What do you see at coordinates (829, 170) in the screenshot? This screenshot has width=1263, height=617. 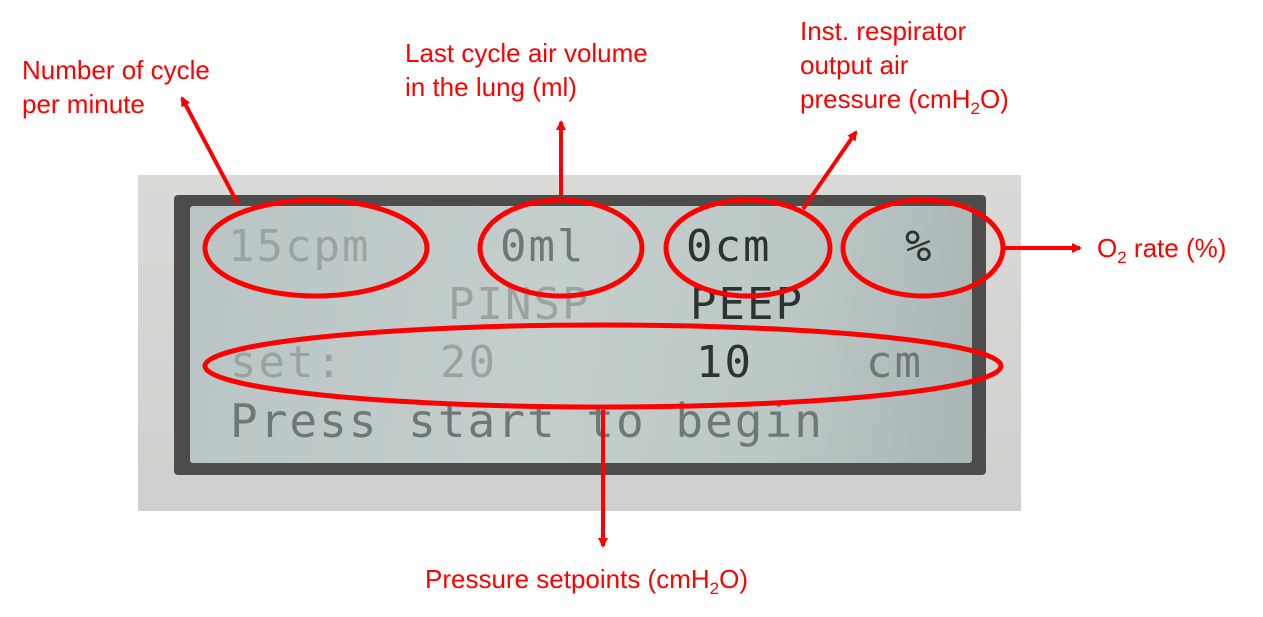 I see `pressure-arrow` at bounding box center [829, 170].